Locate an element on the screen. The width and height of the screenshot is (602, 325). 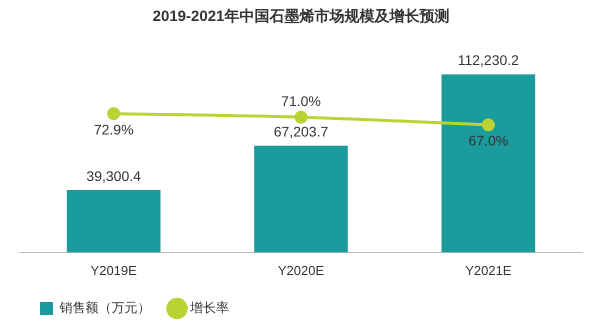
data-label: 67.0% is located at coordinates (488, 140).